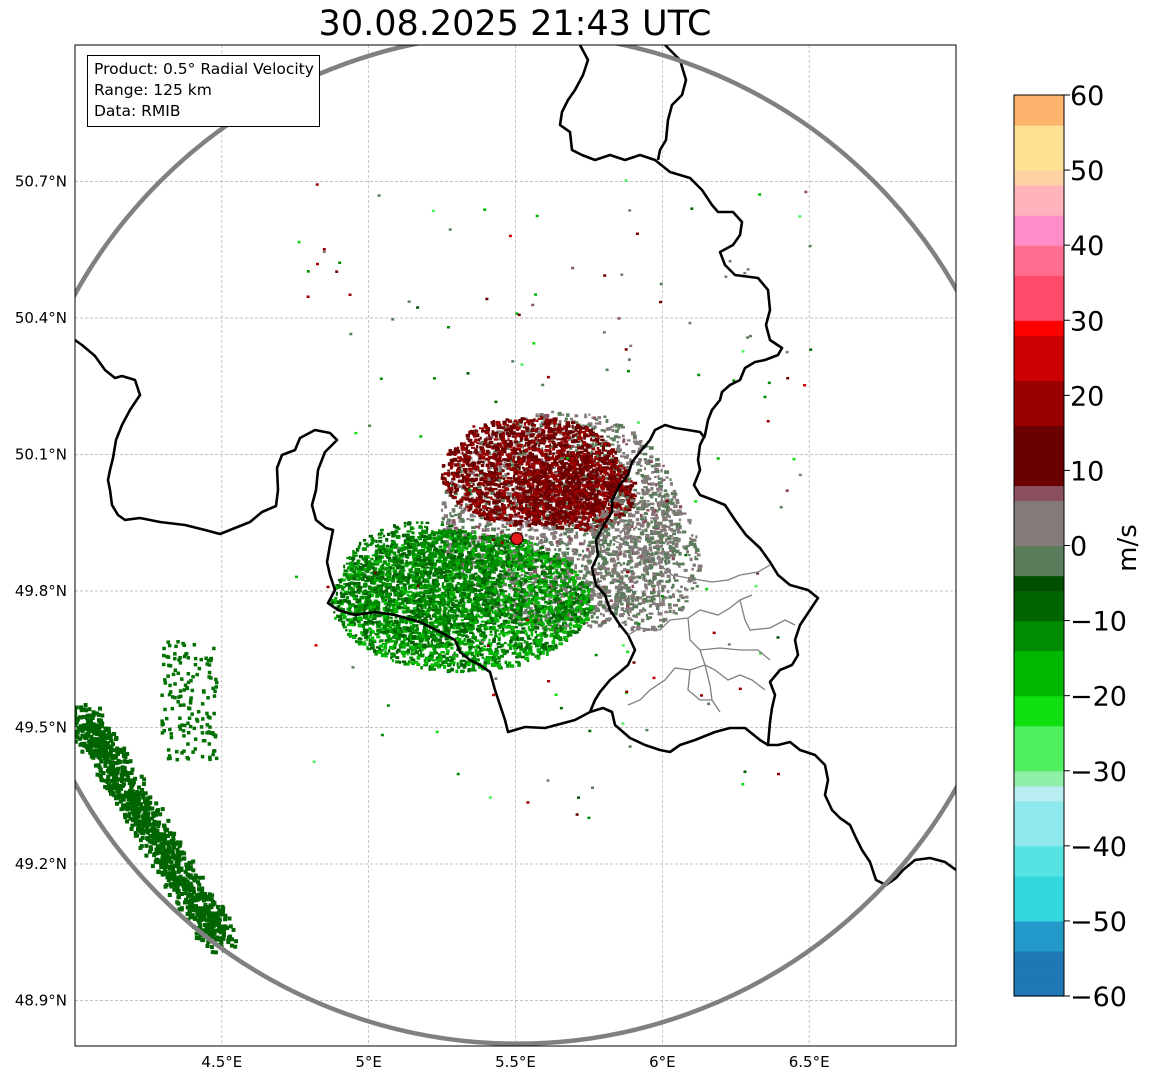 This screenshot has width=1171, height=1081. What do you see at coordinates (221, 1062) in the screenshot?
I see `x-tick-label: 4.5°E` at bounding box center [221, 1062].